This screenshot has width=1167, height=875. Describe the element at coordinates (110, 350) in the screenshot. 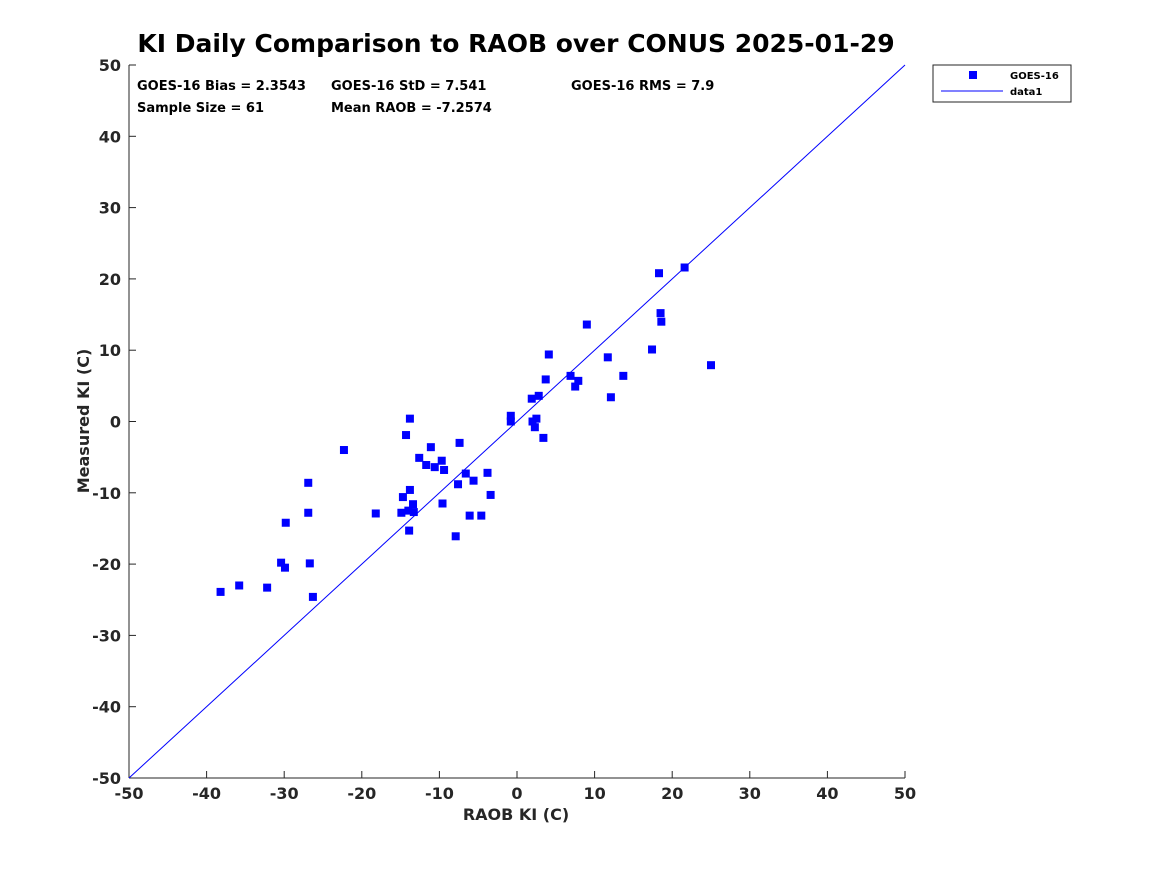

I see `y-tick-label: 10` at that location.